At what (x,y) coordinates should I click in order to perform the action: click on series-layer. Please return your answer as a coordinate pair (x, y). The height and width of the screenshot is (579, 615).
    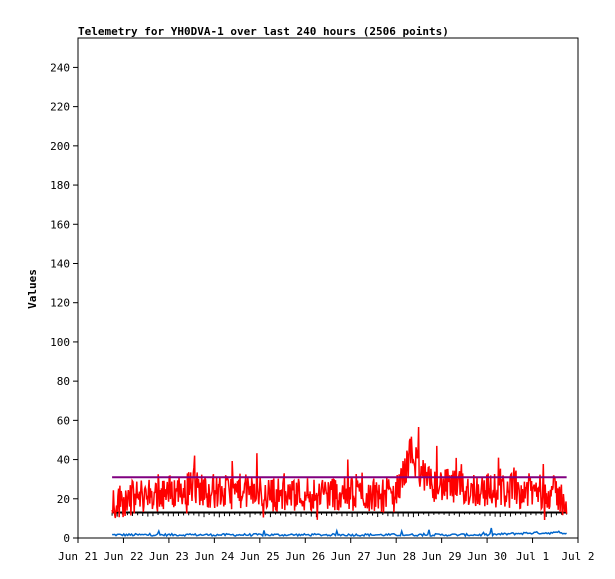
    Looking at the image, I should click on (339, 482).